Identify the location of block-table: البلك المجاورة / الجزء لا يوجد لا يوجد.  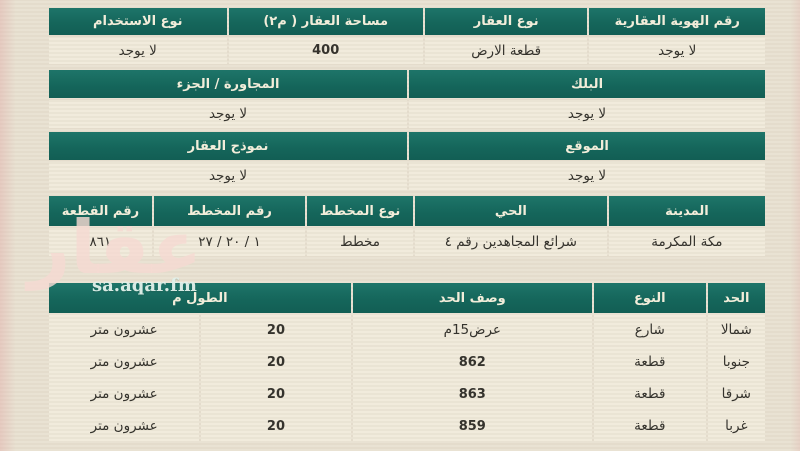
(407, 99).